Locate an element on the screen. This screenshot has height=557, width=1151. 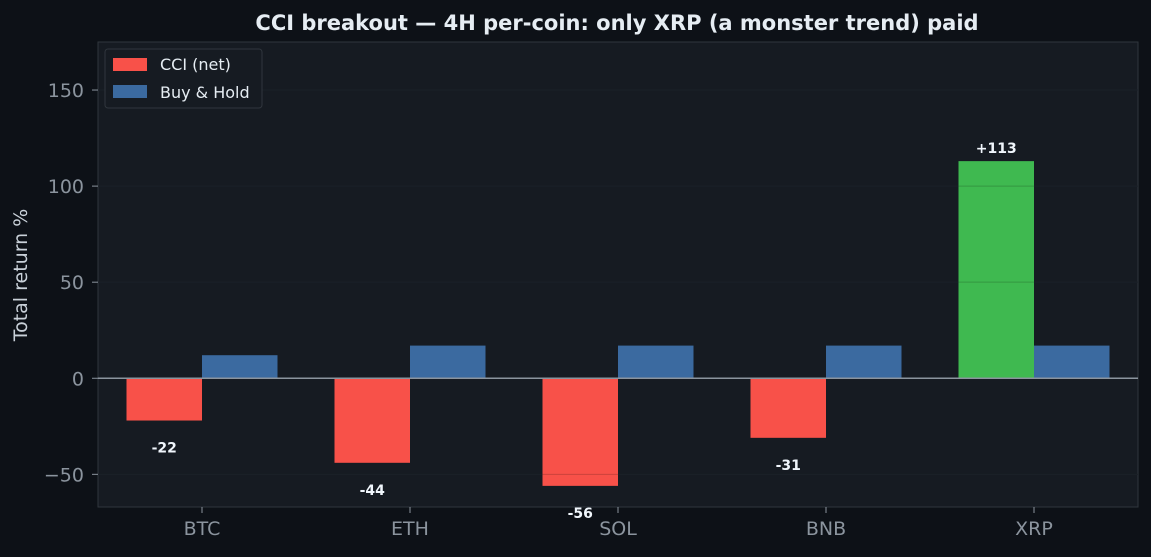
x-tick-label-sol: SOL is located at coordinates (618, 529).